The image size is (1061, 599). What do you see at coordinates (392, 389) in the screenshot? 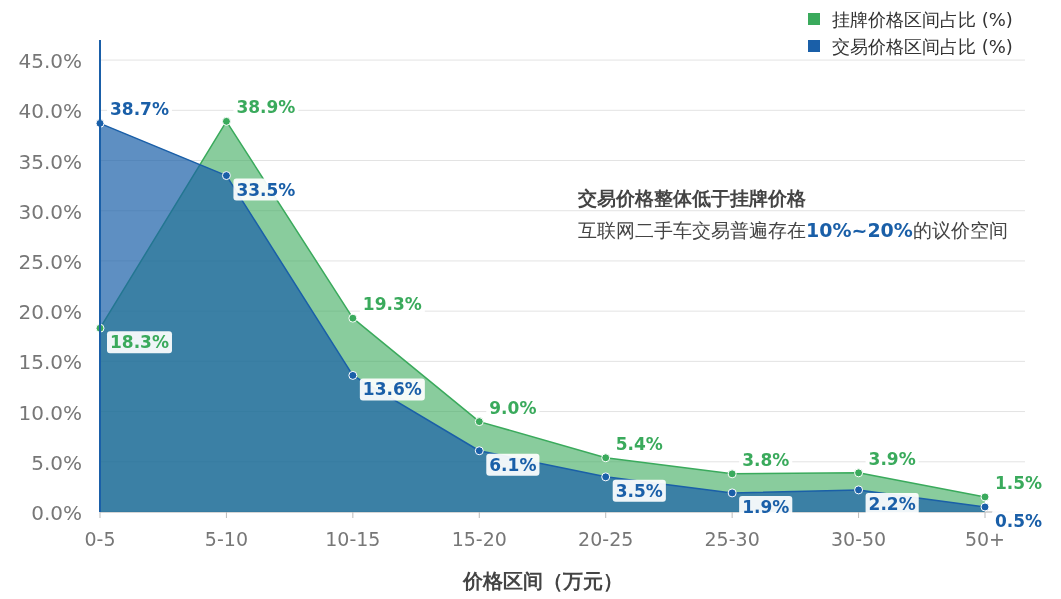
I see `data-label: 13.6%` at bounding box center [392, 389].